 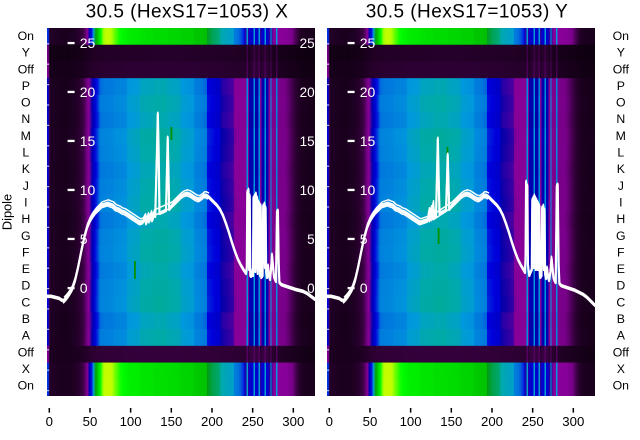 I want to click on svg-text: Dipole, so click(x=7, y=212).